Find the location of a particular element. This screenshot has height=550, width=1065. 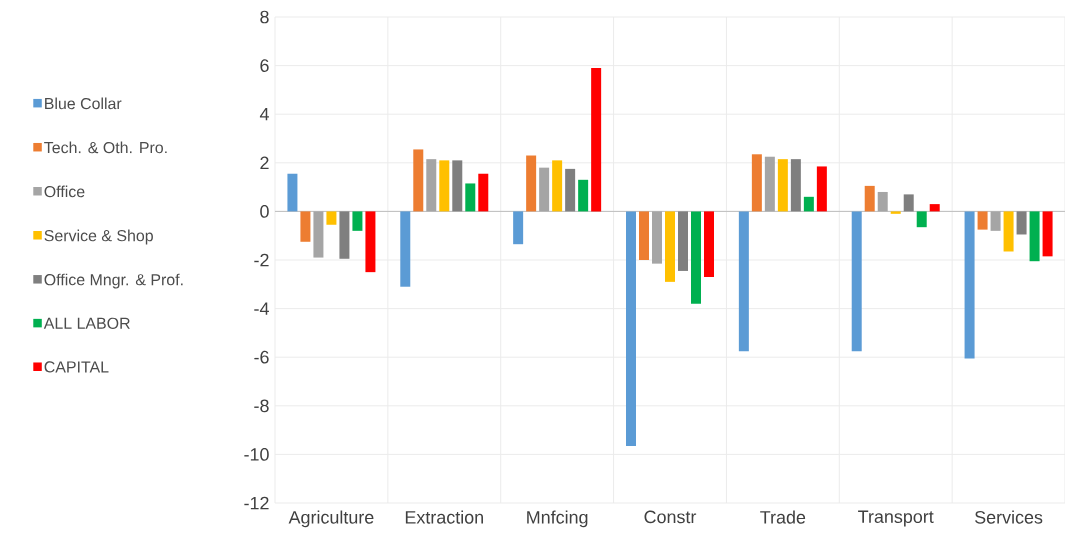

legend-label: Service & Shop is located at coordinates (98, 237).